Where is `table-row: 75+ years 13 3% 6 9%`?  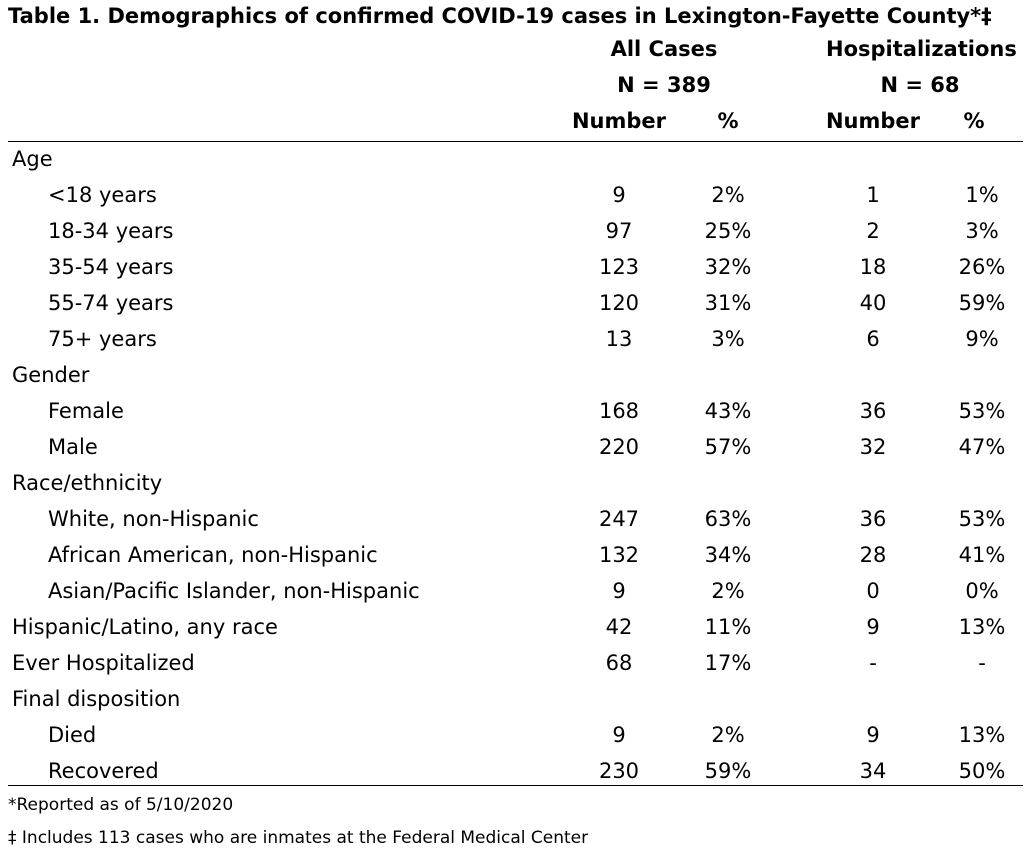 table-row: 75+ years 13 3% 6 9% is located at coordinates (512, 339).